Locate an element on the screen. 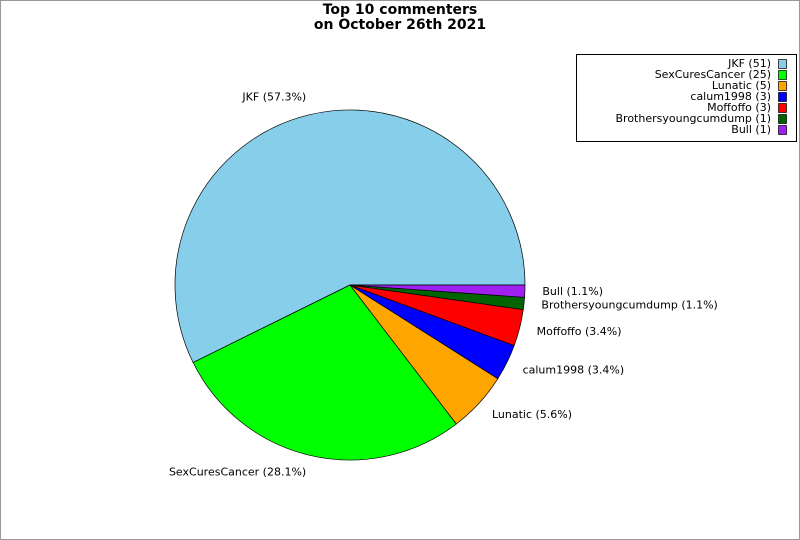 The image size is (800, 540). legend-label: Brothersyoungcumdump (1) is located at coordinates (694, 118).